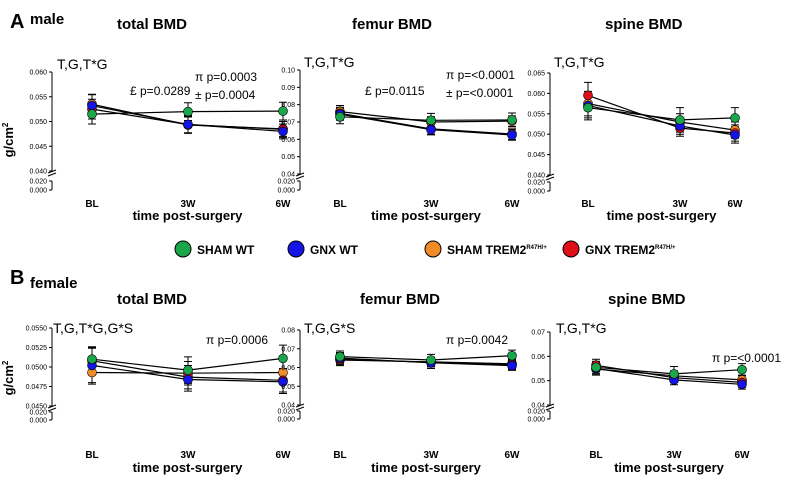  Describe the element at coordinates (288, 88) in the screenshot. I see `y-tick-label: 0.09` at that location.